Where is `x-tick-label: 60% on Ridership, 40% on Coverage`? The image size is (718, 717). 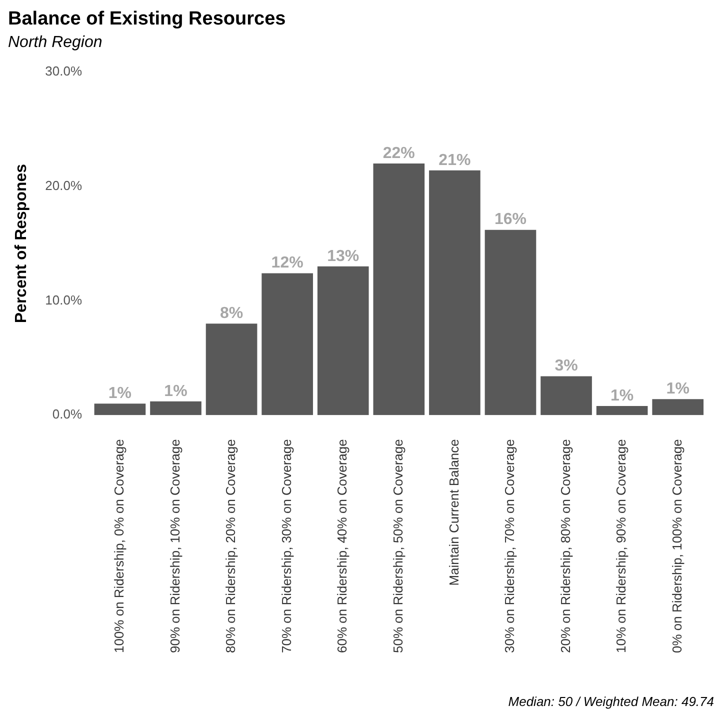 x-tick-label: 60% on Ridership, 40% on Coverage is located at coordinates (342, 546).